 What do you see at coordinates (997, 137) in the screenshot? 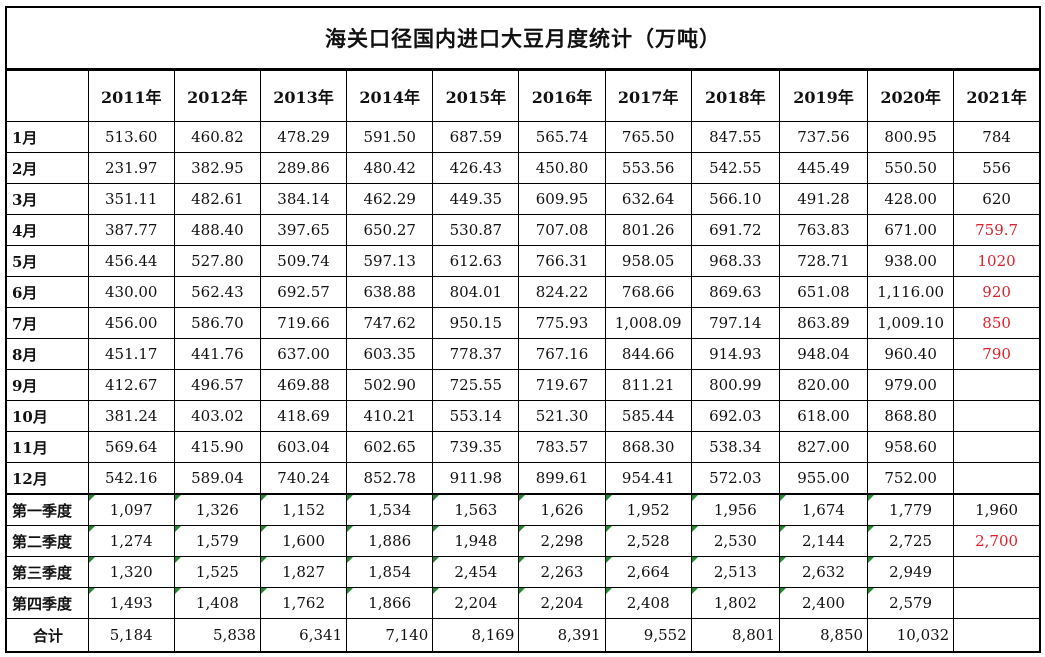
I see `table-cell: 784` at bounding box center [997, 137].